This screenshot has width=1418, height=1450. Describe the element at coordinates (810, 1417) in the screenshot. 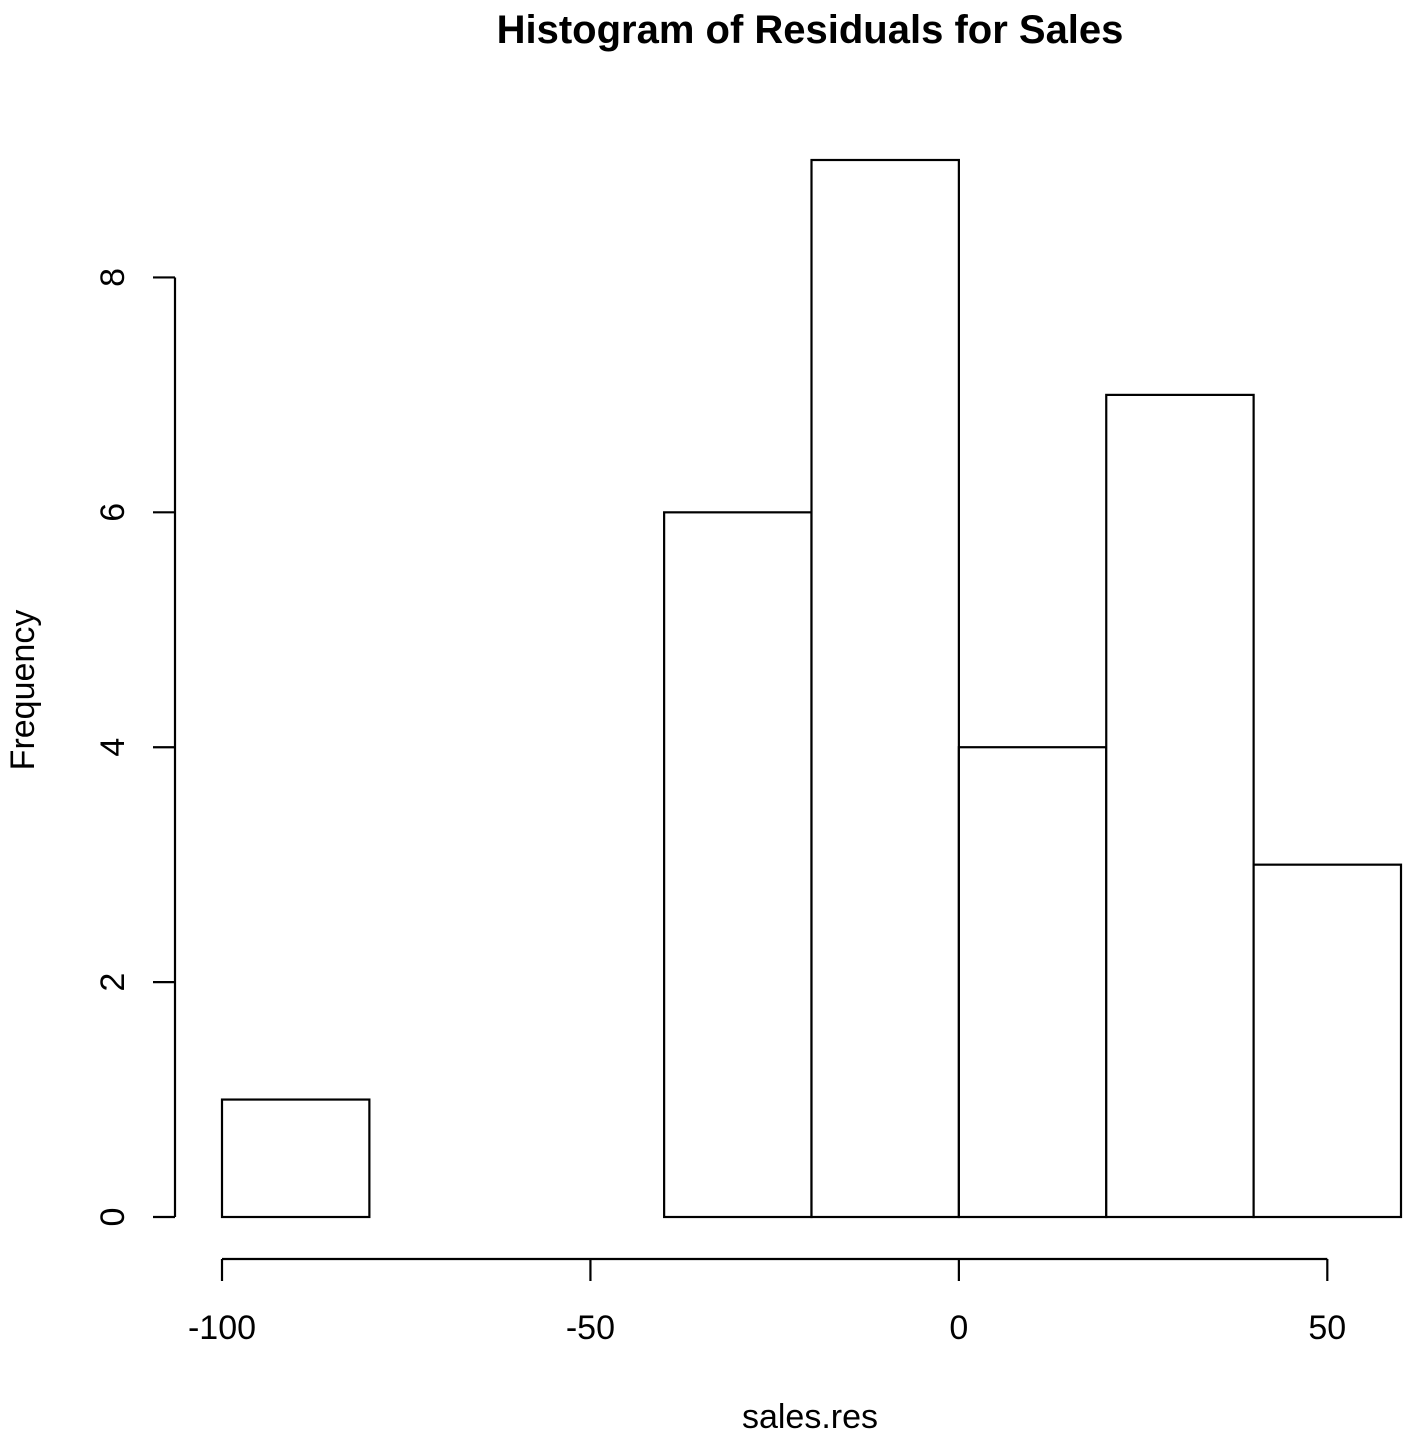

I see `x-axis-label: sales.res` at that location.